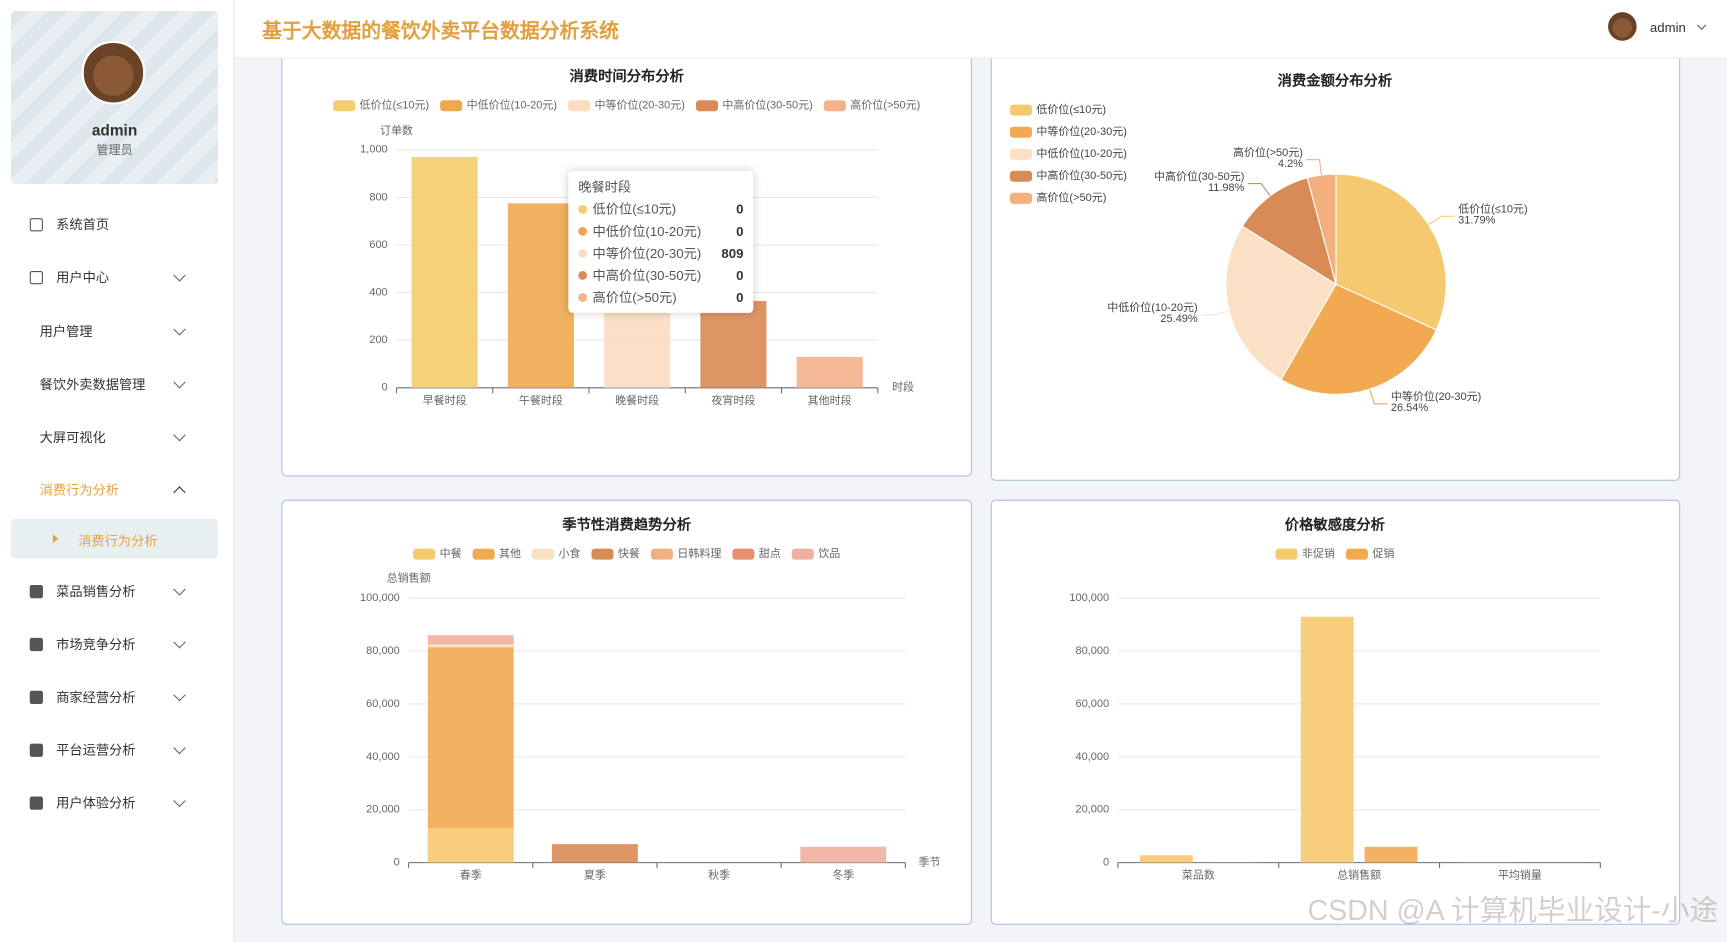 The height and width of the screenshot is (942, 1727). I want to click on legend-label: 小食, so click(569, 553).